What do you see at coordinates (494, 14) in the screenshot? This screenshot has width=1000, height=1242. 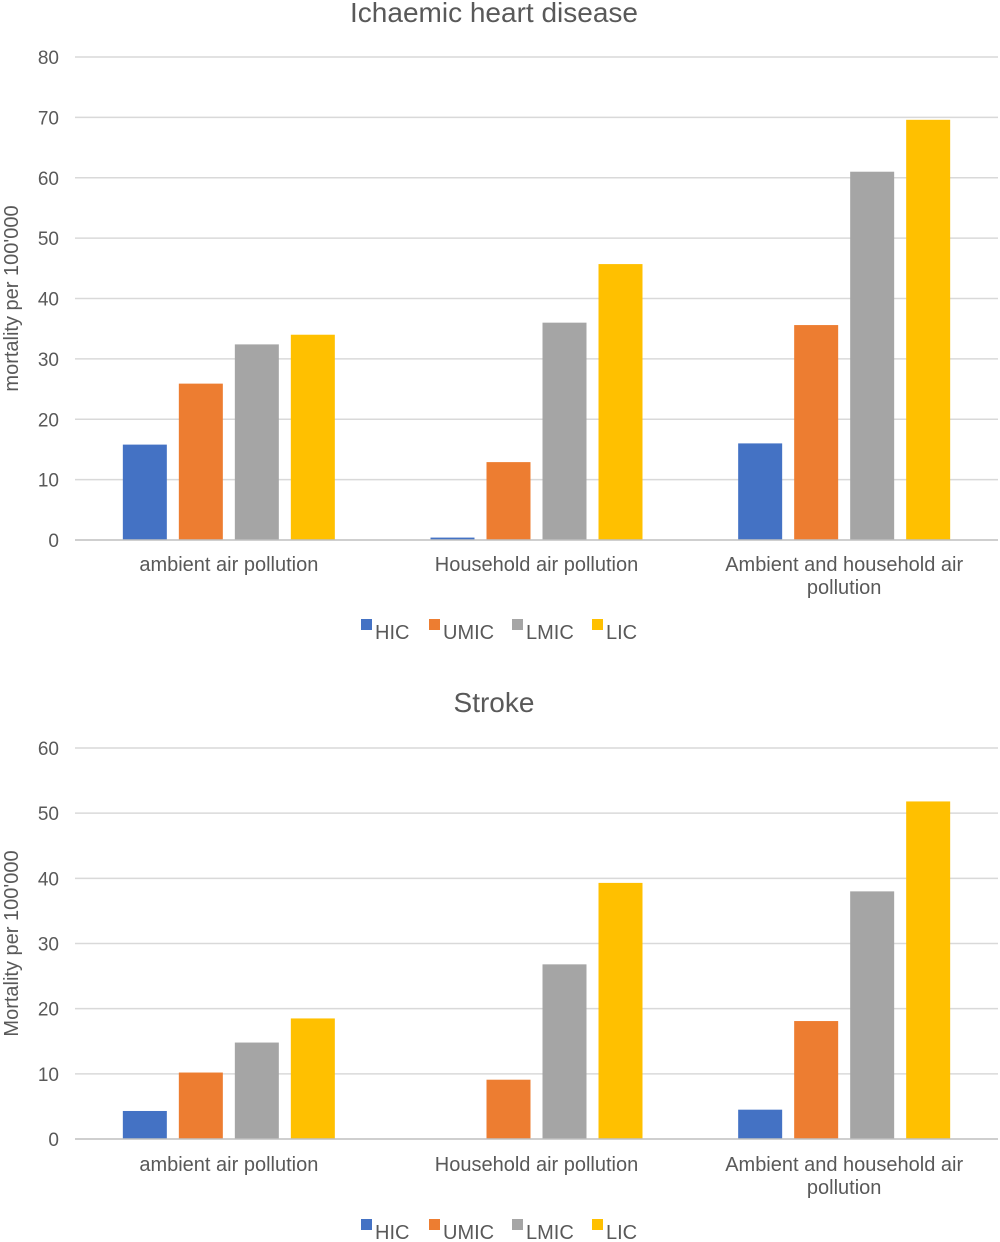 I see `ihd-title: Ichaemic heart disease` at bounding box center [494, 14].